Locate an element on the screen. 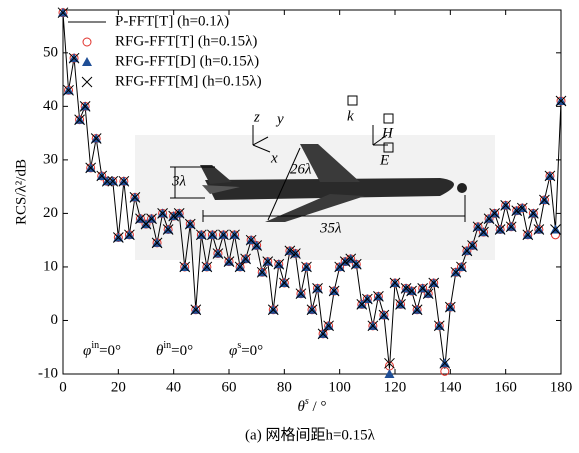 Image resolution: width=579 pixels, height=453 pixels. x-tick-label: 20 is located at coordinates (118, 387).